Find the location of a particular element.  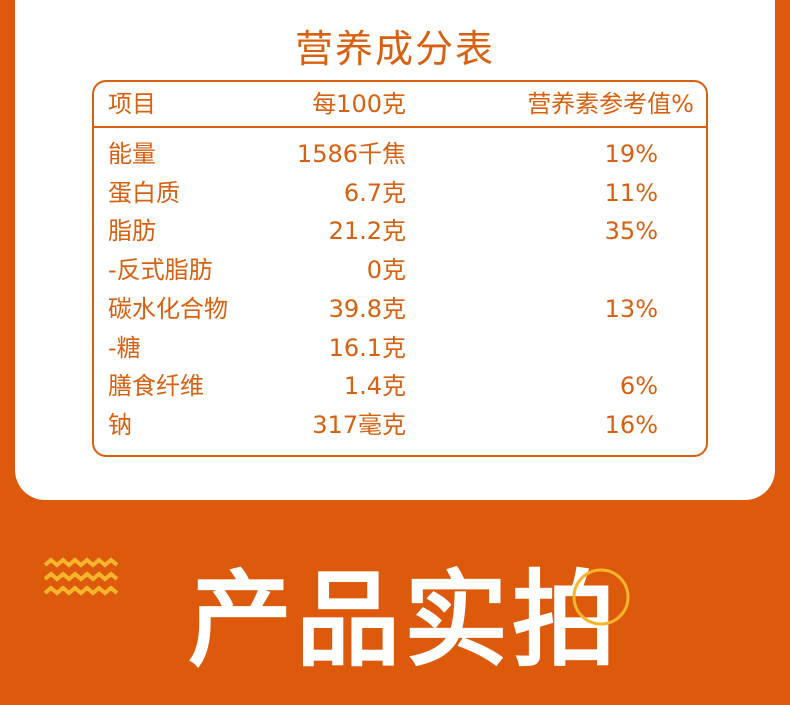

table-cell: 能量 is located at coordinates (132, 154).